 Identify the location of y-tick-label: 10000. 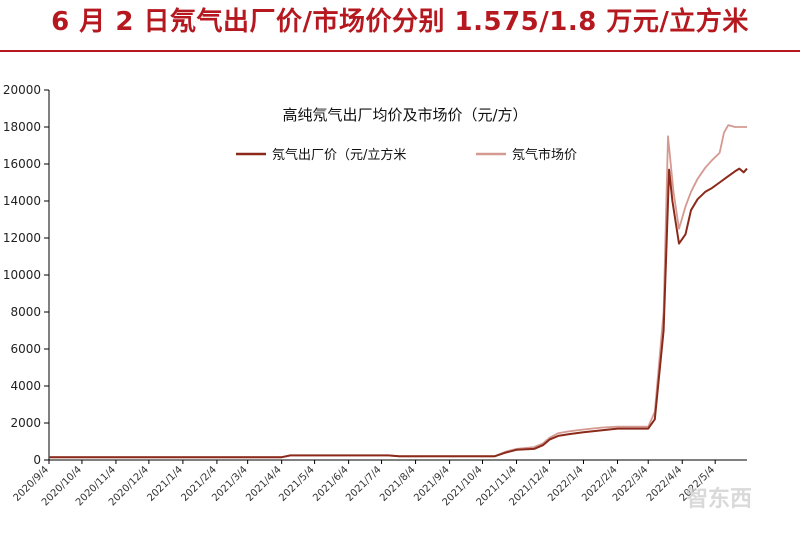
(22, 275).